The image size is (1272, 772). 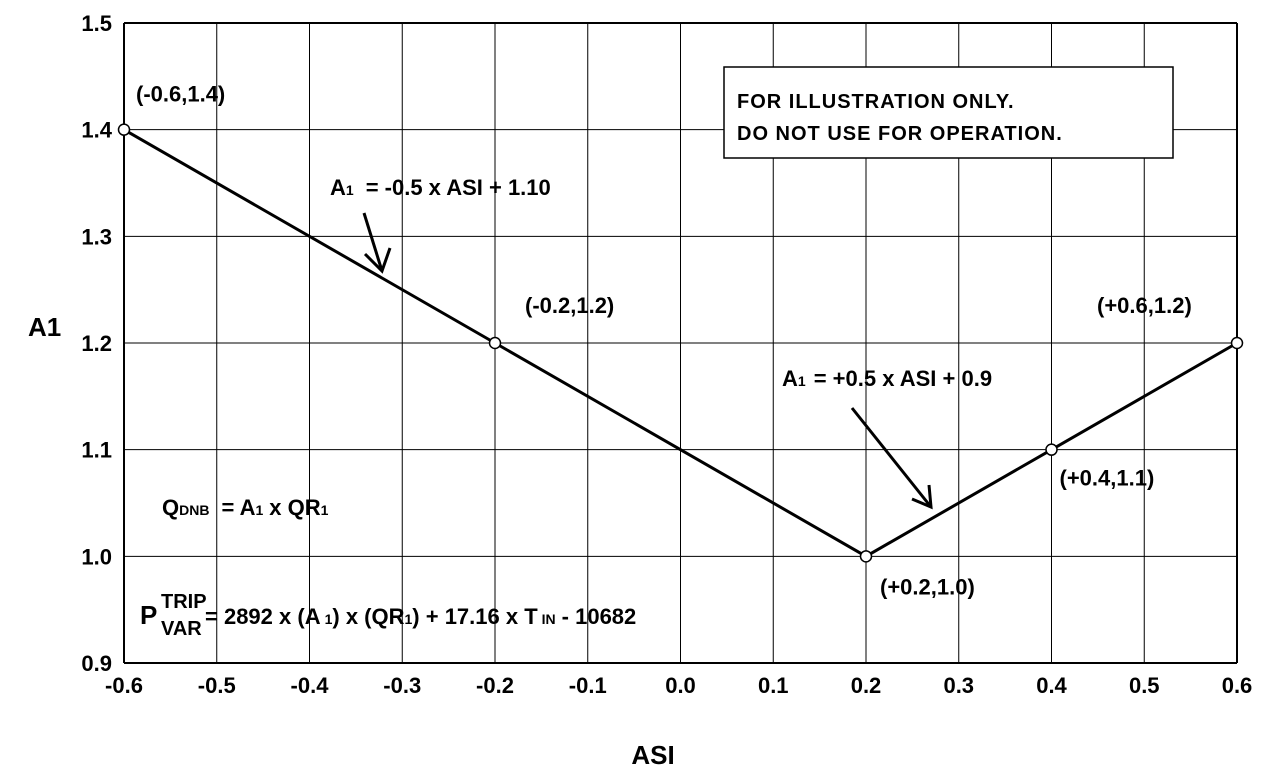 What do you see at coordinates (876, 102) in the screenshot?
I see `notice-line-1: FOR ILLUSTRATION ONLY.` at bounding box center [876, 102].